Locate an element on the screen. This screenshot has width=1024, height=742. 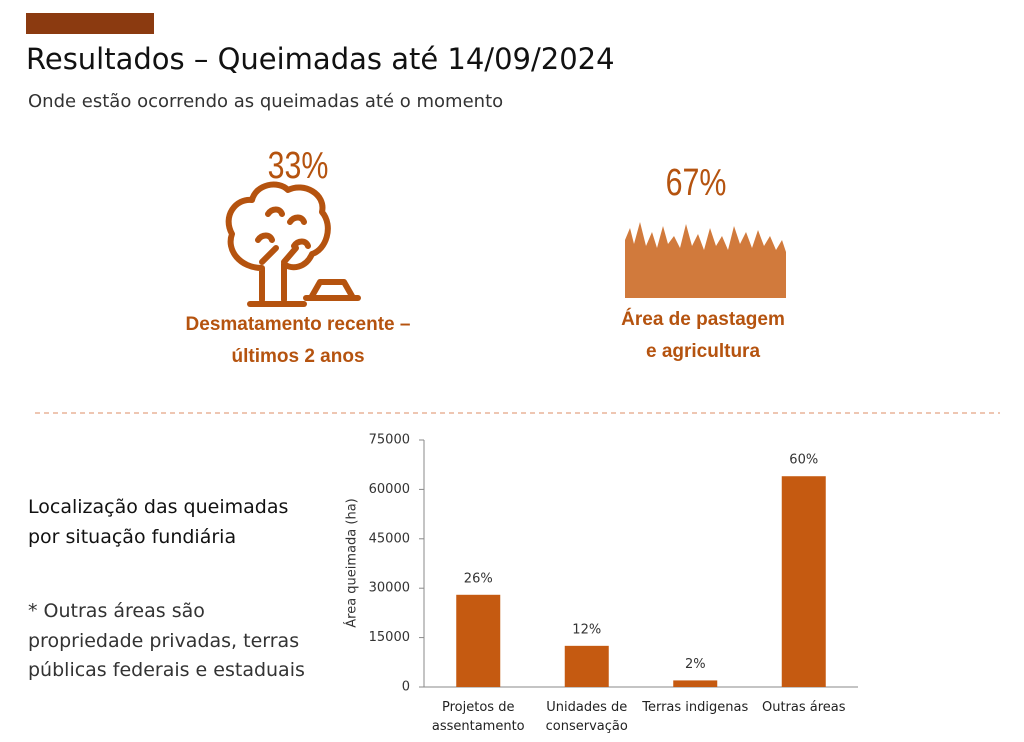
x-tick-label: Unidades de conservação is located at coordinates (586, 717).